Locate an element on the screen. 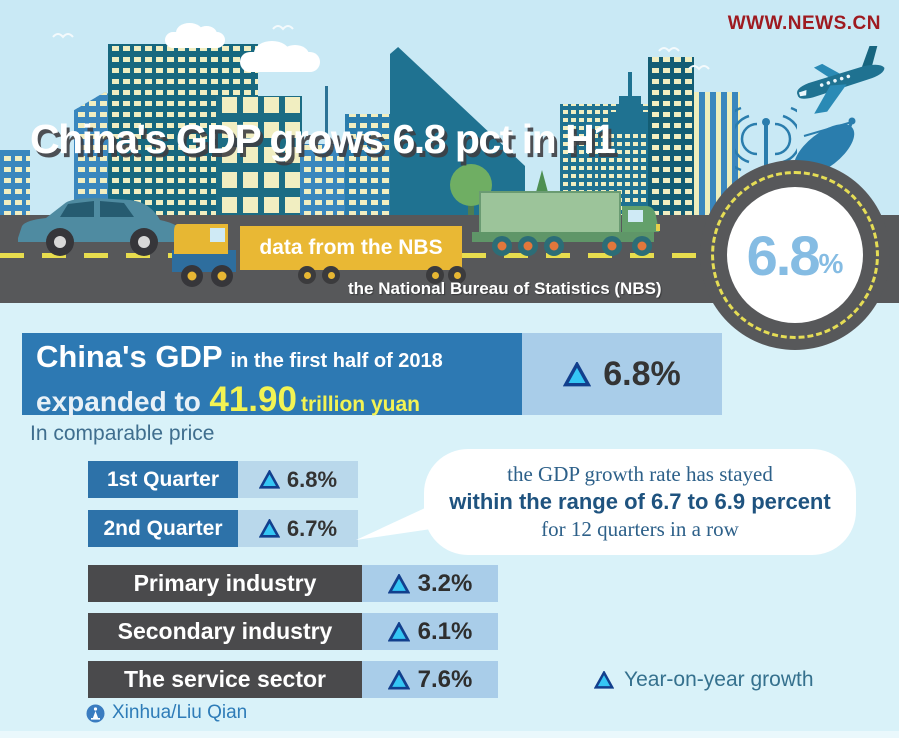 This screenshot has height=738, width=899. bottom-strip is located at coordinates (449, 734).